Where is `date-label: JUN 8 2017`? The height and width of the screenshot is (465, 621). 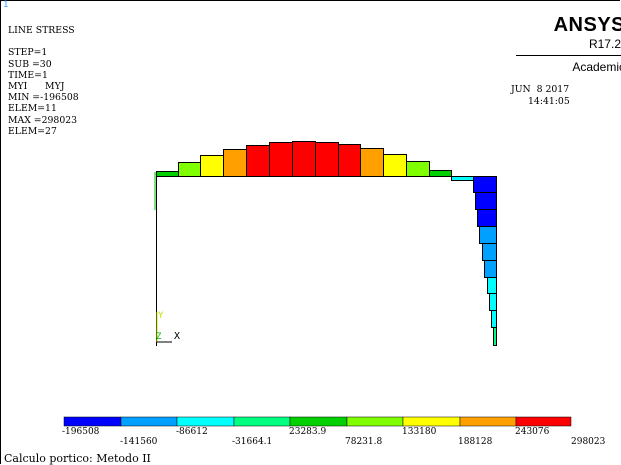
date-label: JUN 8 2017 is located at coordinates (540, 89).